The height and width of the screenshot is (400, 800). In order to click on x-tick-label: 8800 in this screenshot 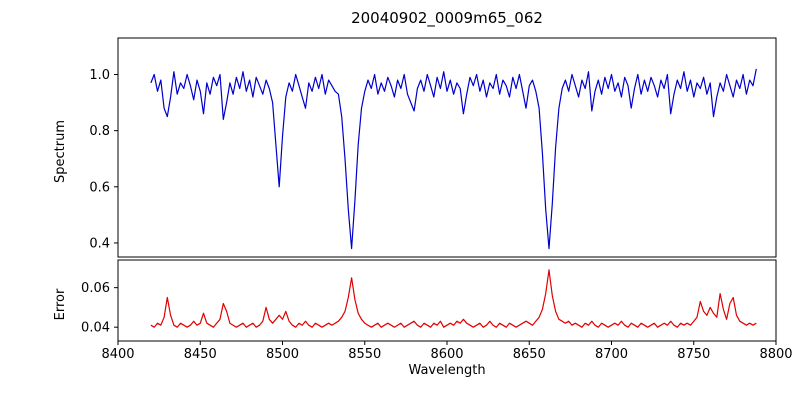, I will do `click(775, 354)`.